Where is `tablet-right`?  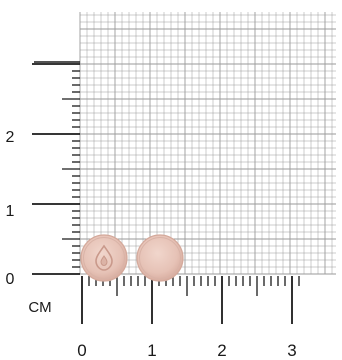 tablet-right is located at coordinates (160, 258).